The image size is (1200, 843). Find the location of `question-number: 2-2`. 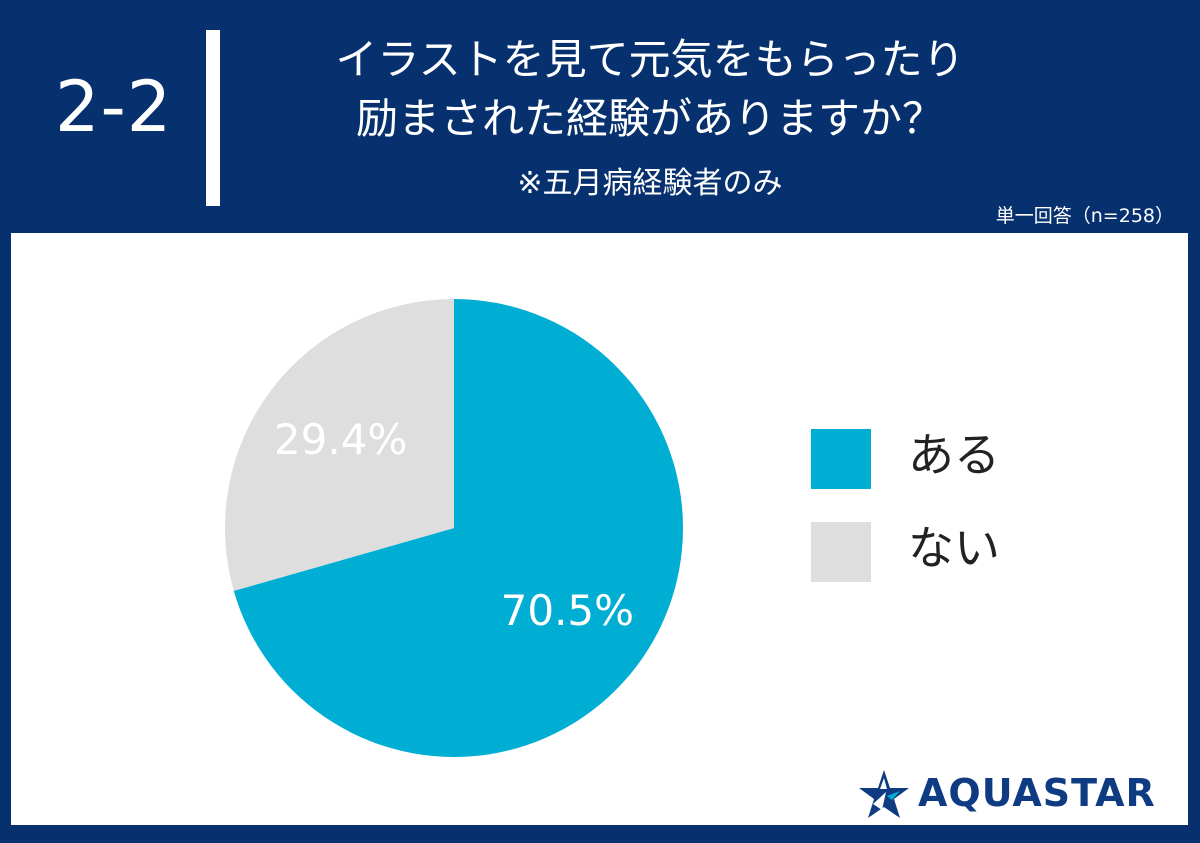

question-number: 2-2 is located at coordinates (114, 107).